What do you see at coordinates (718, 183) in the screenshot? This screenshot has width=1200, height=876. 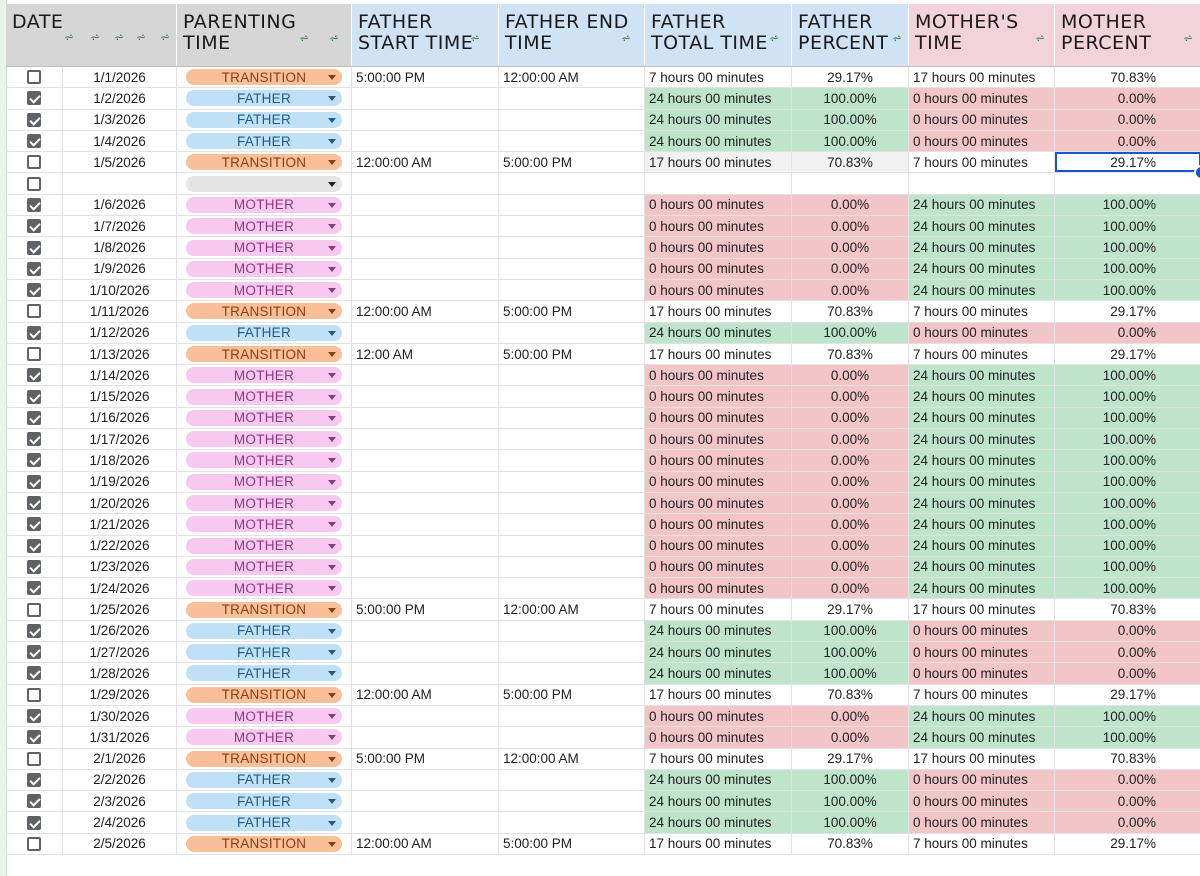 I see `father-total-time-cell` at bounding box center [718, 183].